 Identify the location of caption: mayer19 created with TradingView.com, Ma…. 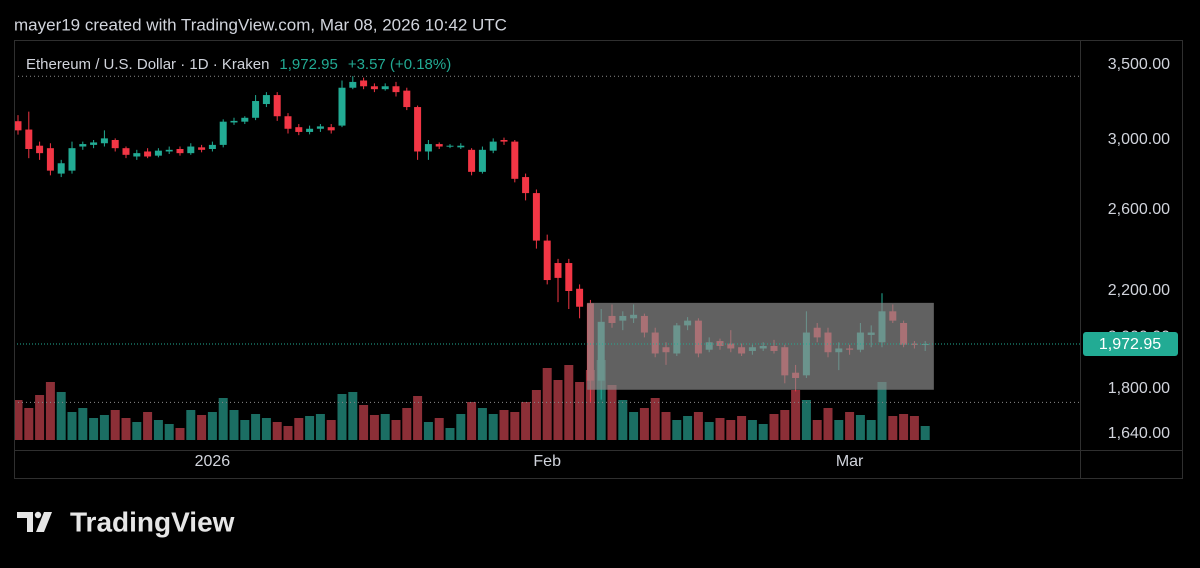
(260, 24).